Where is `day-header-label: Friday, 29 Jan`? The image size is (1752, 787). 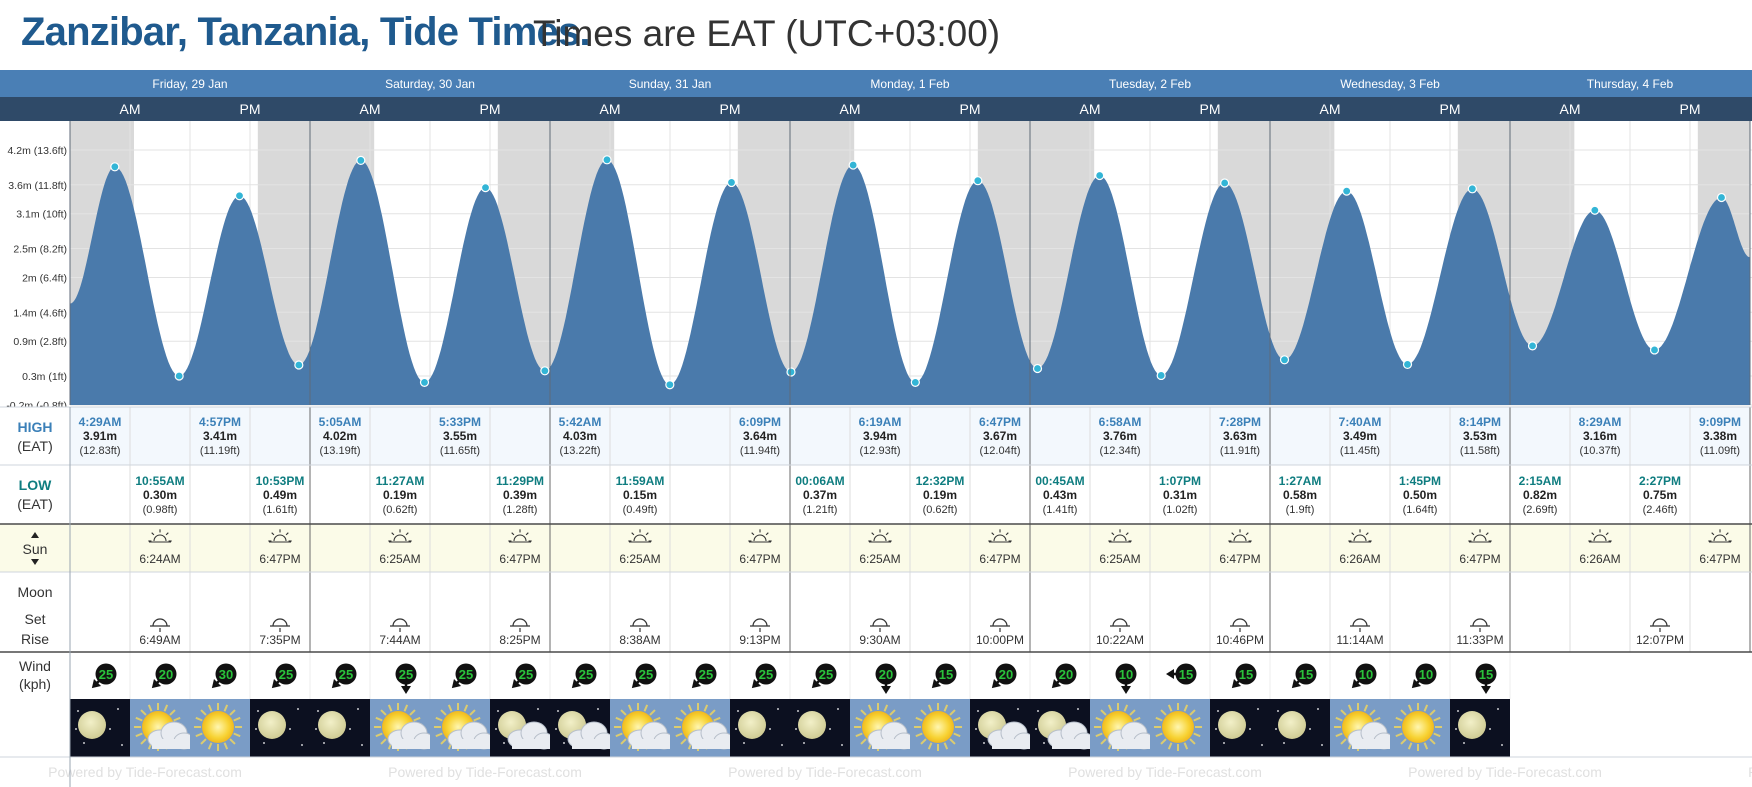
day-header-label: Friday, 29 Jan is located at coordinates (189, 84).